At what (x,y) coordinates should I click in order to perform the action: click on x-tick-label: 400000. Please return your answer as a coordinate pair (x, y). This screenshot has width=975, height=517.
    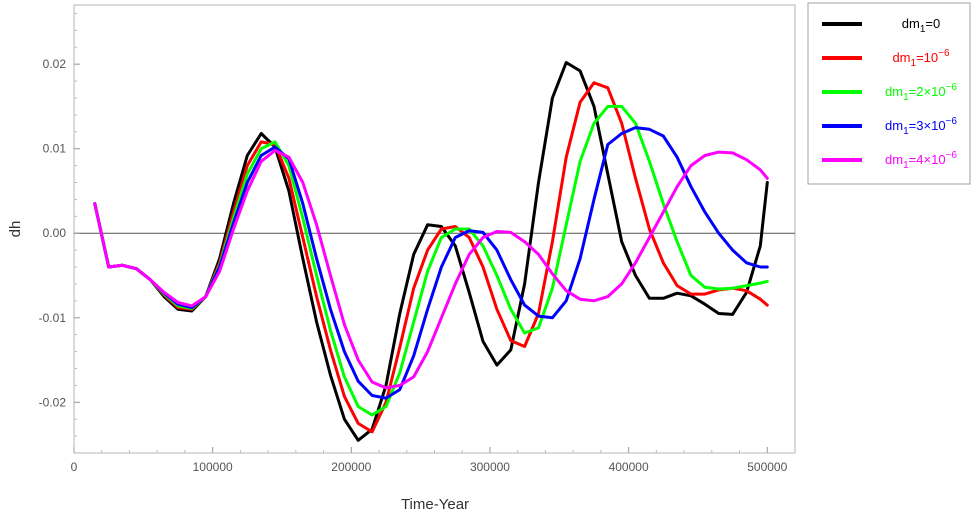
    Looking at the image, I should click on (629, 467).